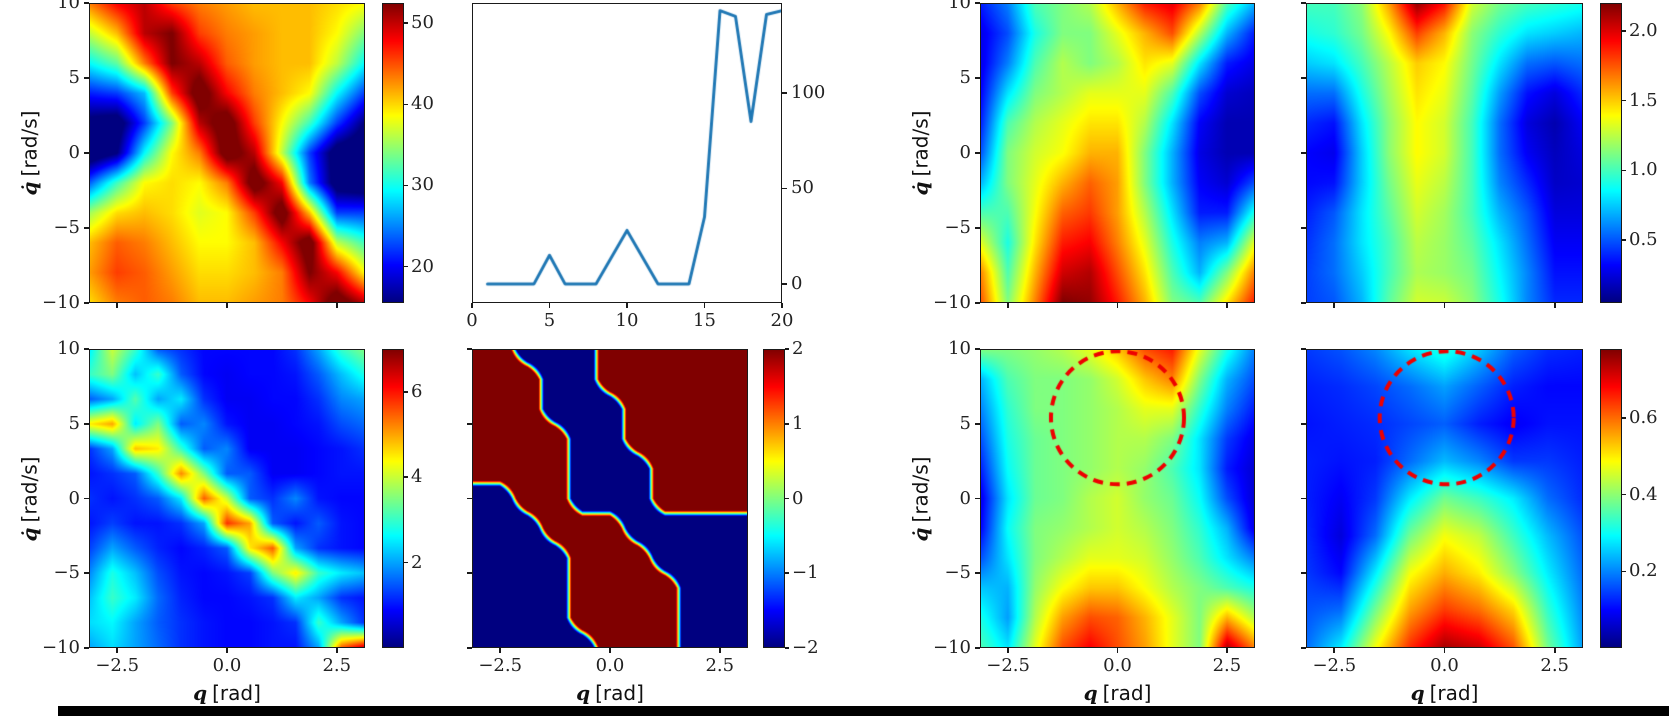 The width and height of the screenshot is (1669, 716). What do you see at coordinates (219, 521) in the screenshot?
I see `panel-heatmap-r2c1: q̇[rad/s] q [rad] −2.5 0.0 2.5 10 5 0 −5 −10 2 4 6` at bounding box center [219, 521].